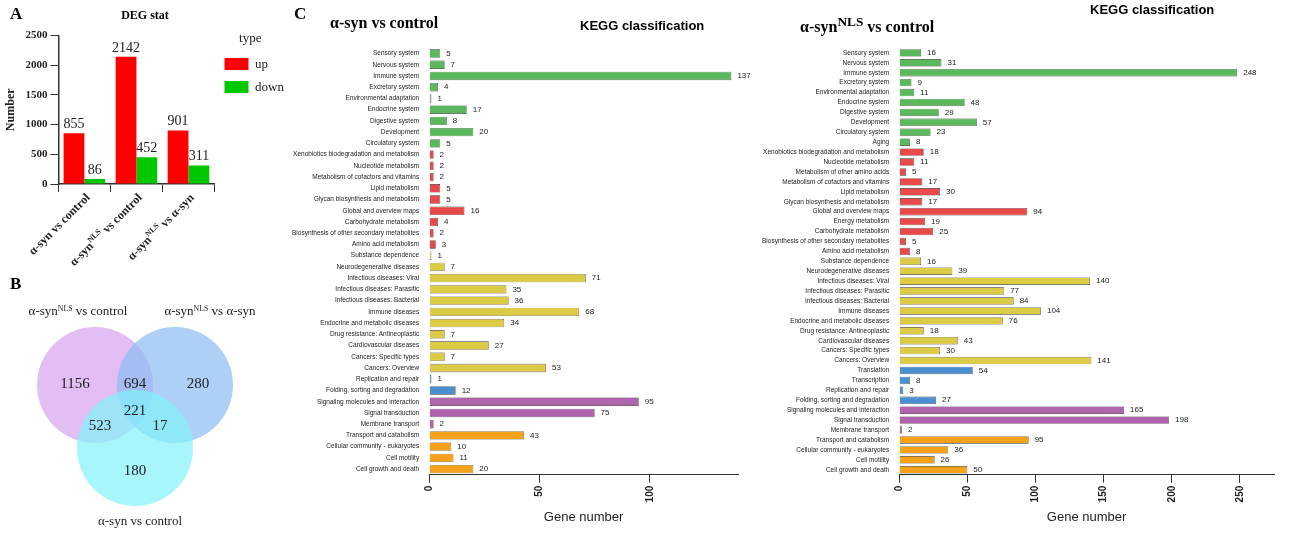 Image resolution: width=1296 pixels, height=533 pixels. I want to click on data-label: 221, so click(135, 410).